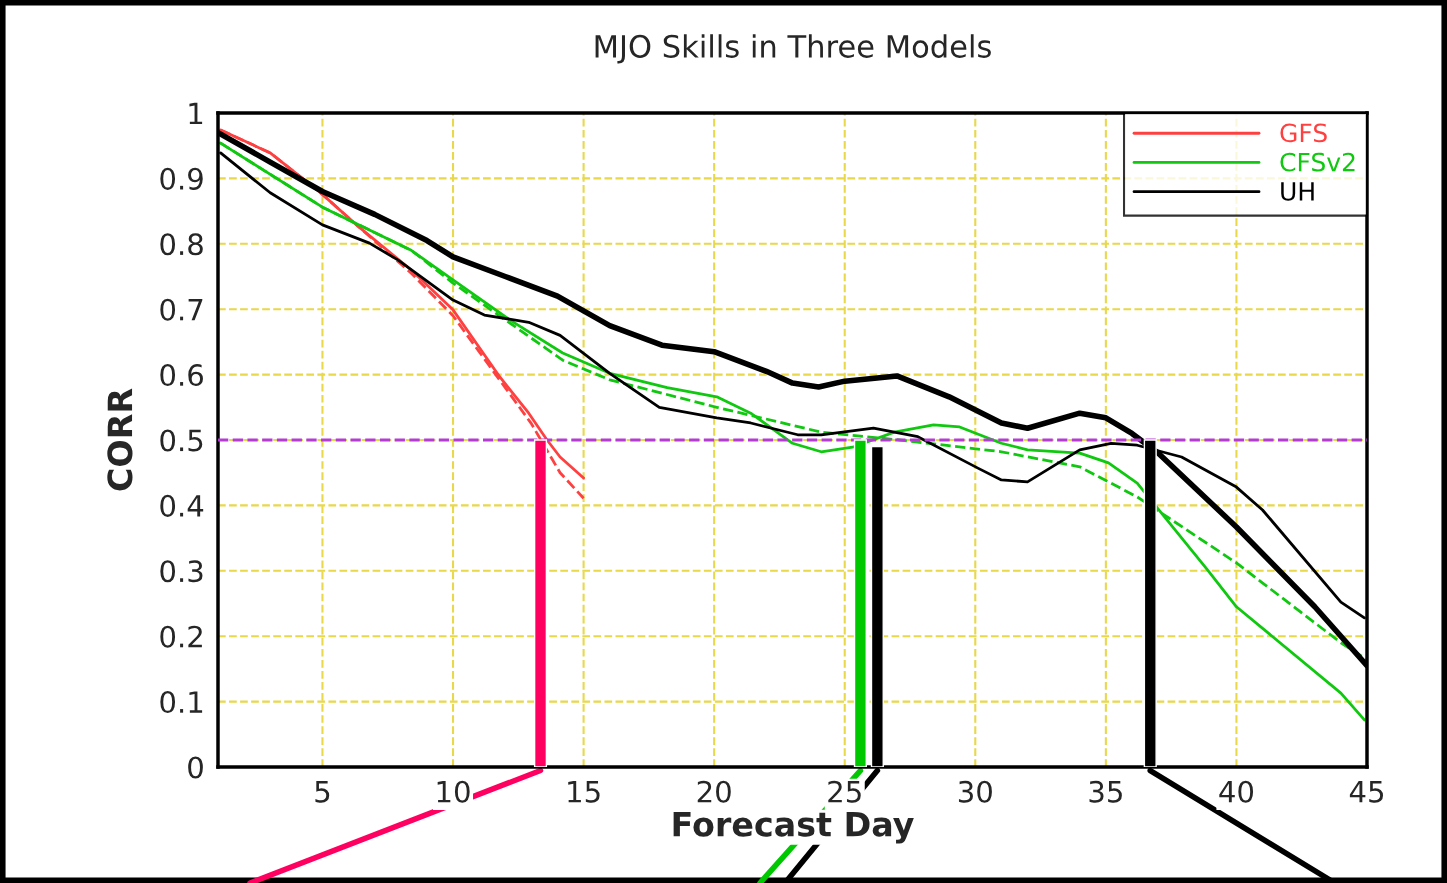 This screenshot has height=883, width=1447. What do you see at coordinates (195, 767) in the screenshot?
I see `y-tick-label: 0` at bounding box center [195, 767].